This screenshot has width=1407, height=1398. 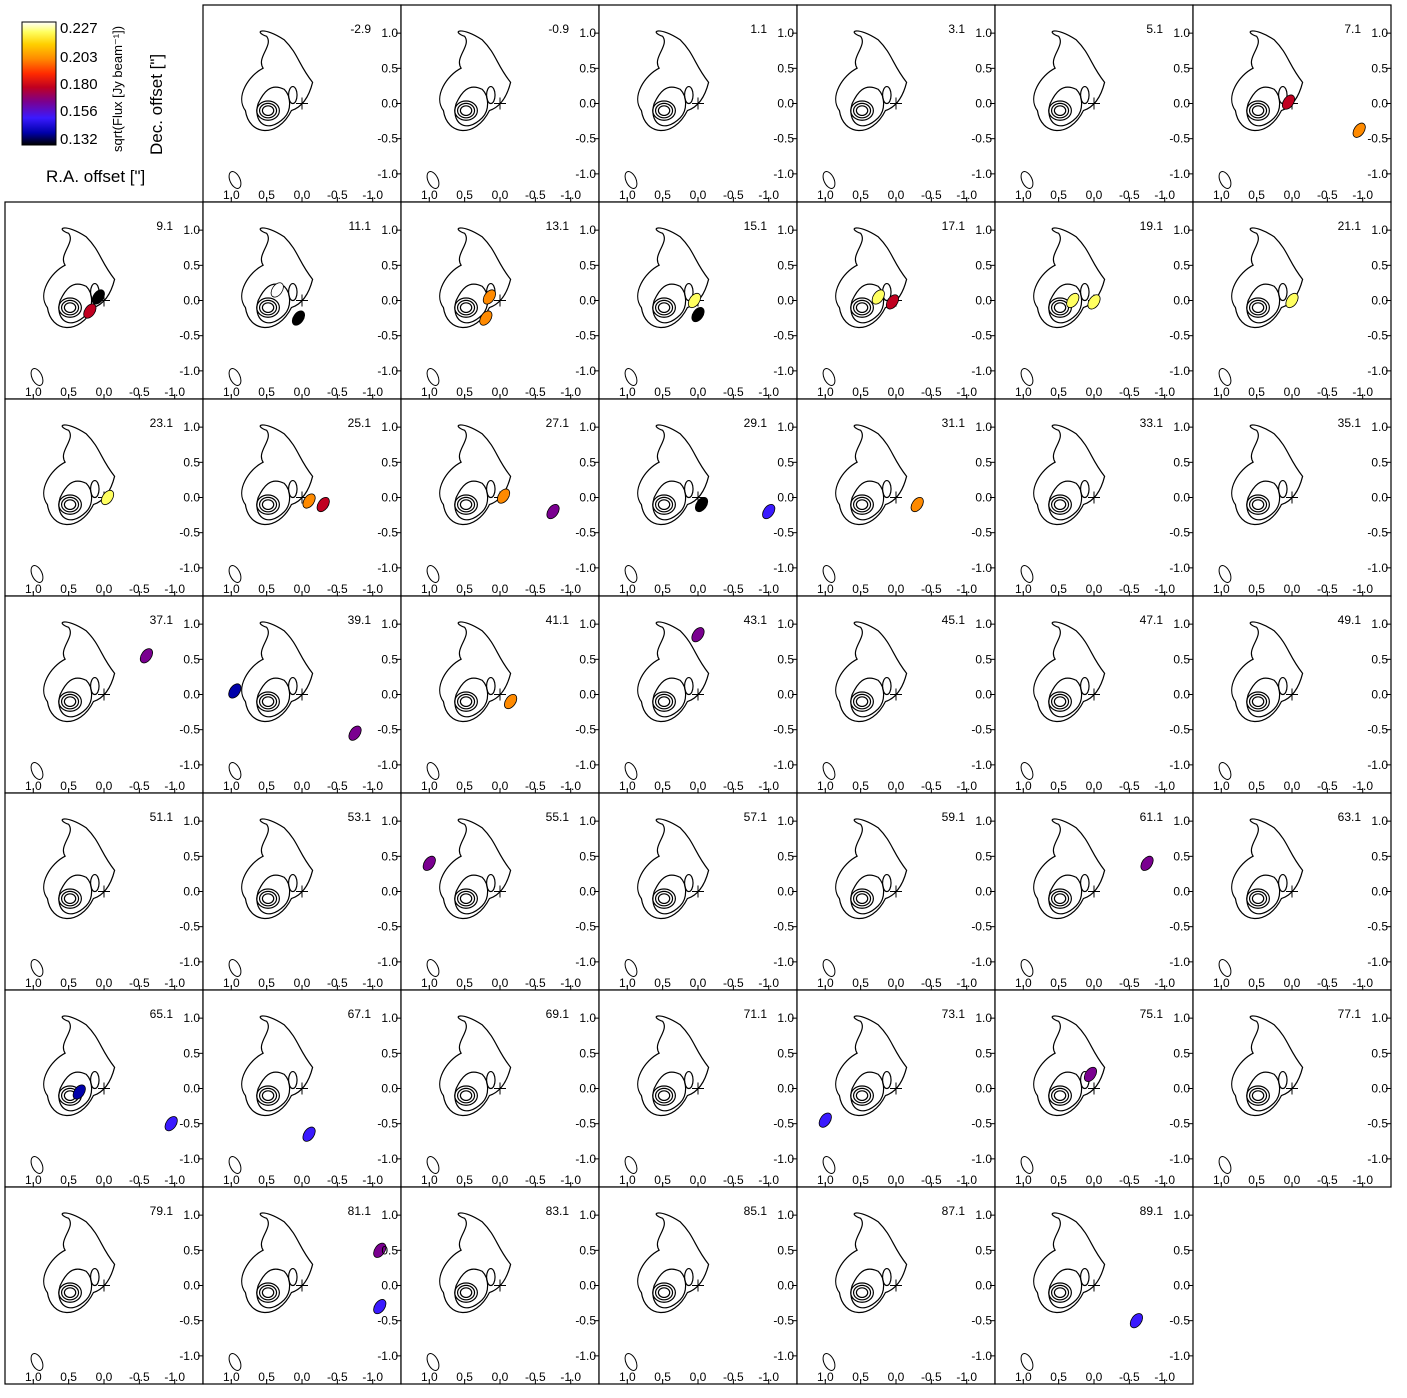 I want to click on channel-panel: 39.1 1.0 0.5 0.0 -0.5 -1.0 1.0 0.5 0.0 -0.5 -1.0, so click(x=302, y=694).